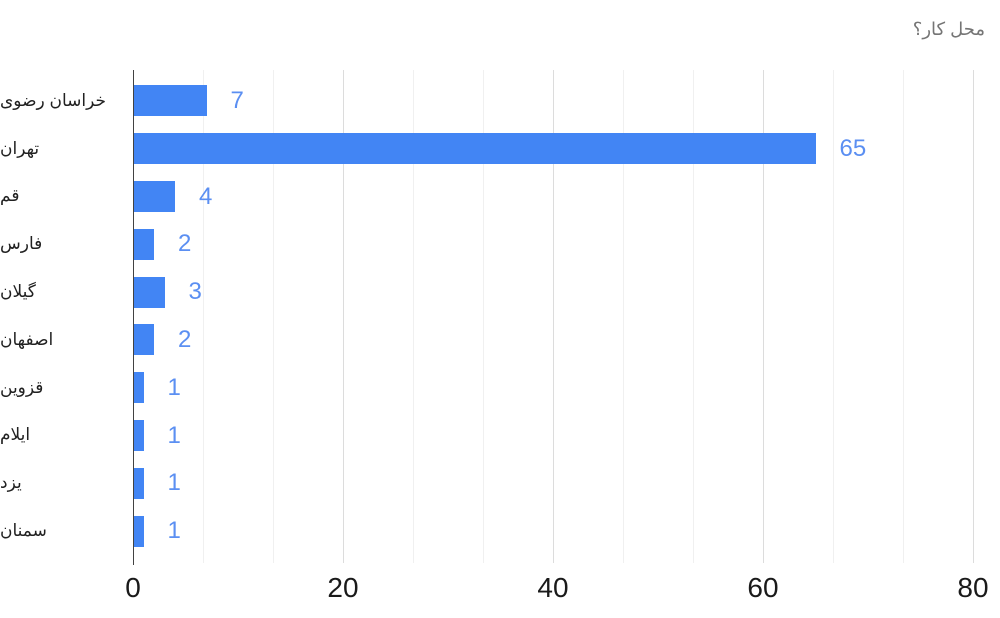 Image resolution: width=1000 pixels, height=618 pixels. I want to click on x-tick-label: 80, so click(973, 587).